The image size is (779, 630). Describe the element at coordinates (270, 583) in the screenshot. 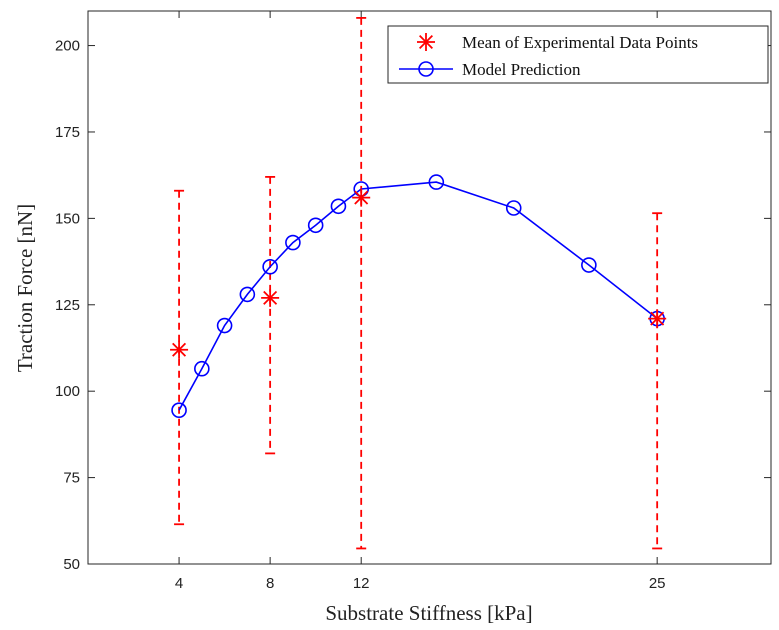

I see `x-tick-label: 8` at that location.